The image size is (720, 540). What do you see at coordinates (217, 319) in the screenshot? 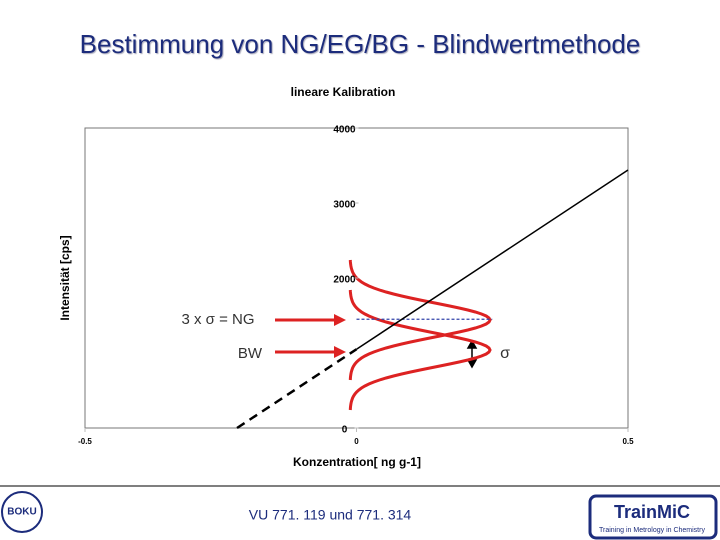
I see `annotation: 3 x σ = NG` at bounding box center [217, 319].